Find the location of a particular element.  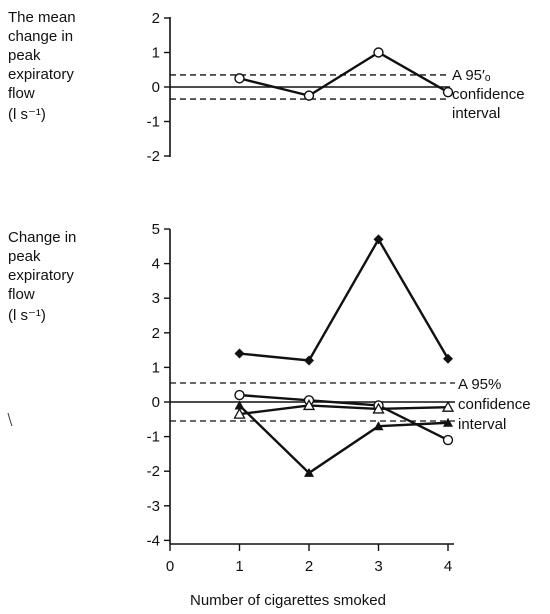

bottom-ylabel-line-4: flow is located at coordinates (21, 294).